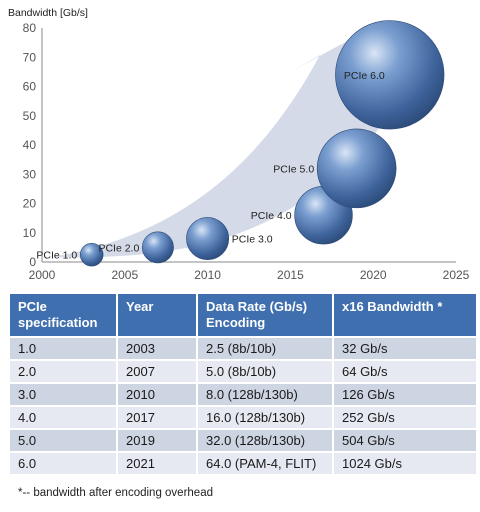  What do you see at coordinates (266, 394) in the screenshot?
I see `cell-data-rate: 8.0 (128b/130b)` at bounding box center [266, 394].